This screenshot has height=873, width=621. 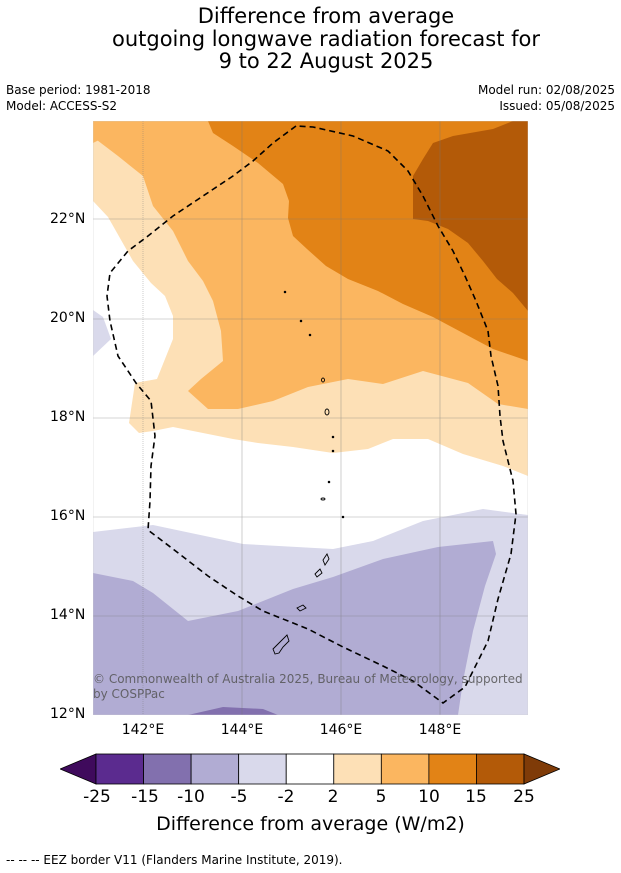 I want to click on title-line-2: outgoing longwave radiation forecast for, so click(x=326, y=38).